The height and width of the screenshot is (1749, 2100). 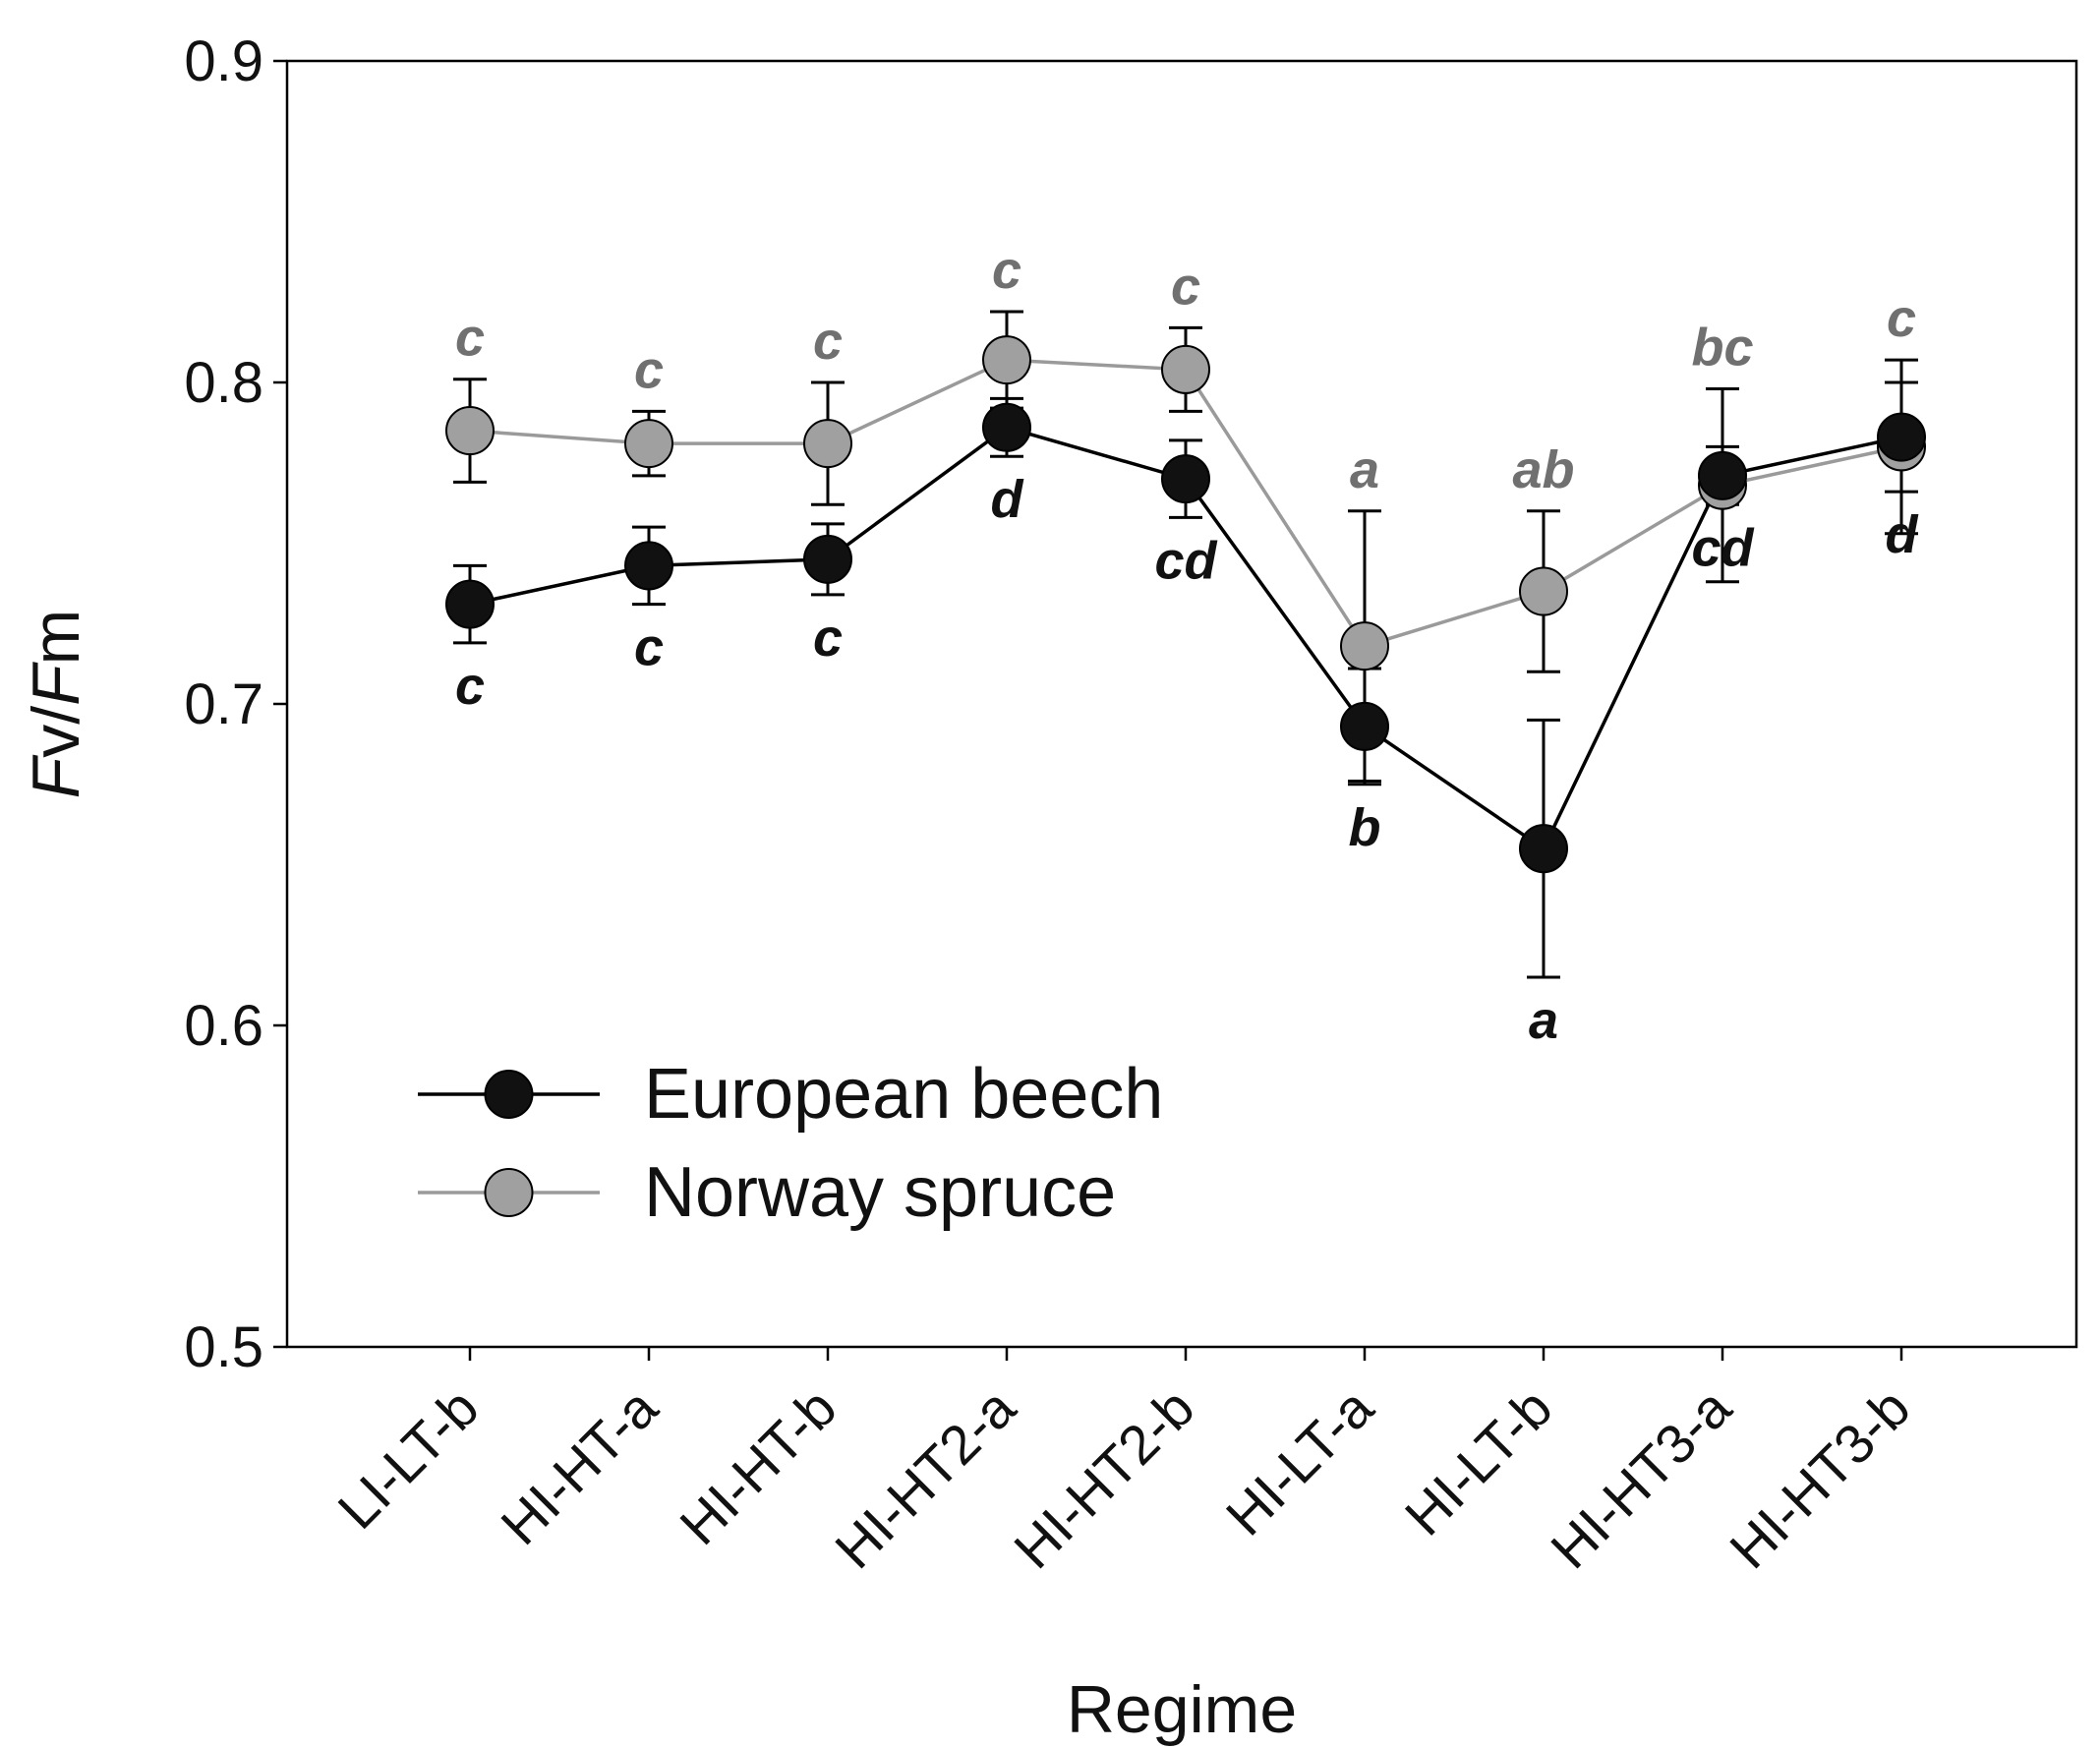 I want to click on y-tick-label: 0.6, so click(x=223, y=1026).